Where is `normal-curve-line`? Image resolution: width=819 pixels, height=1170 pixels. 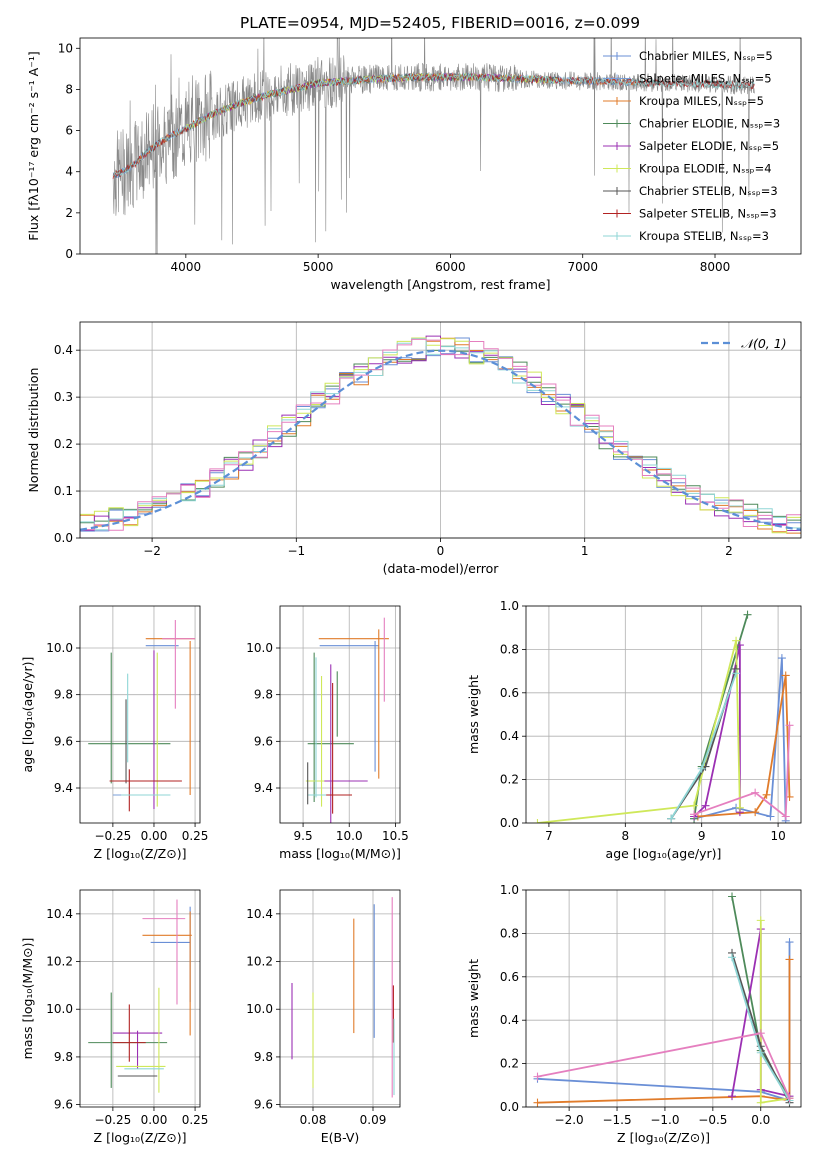 normal-curve-line is located at coordinates (440, 440).